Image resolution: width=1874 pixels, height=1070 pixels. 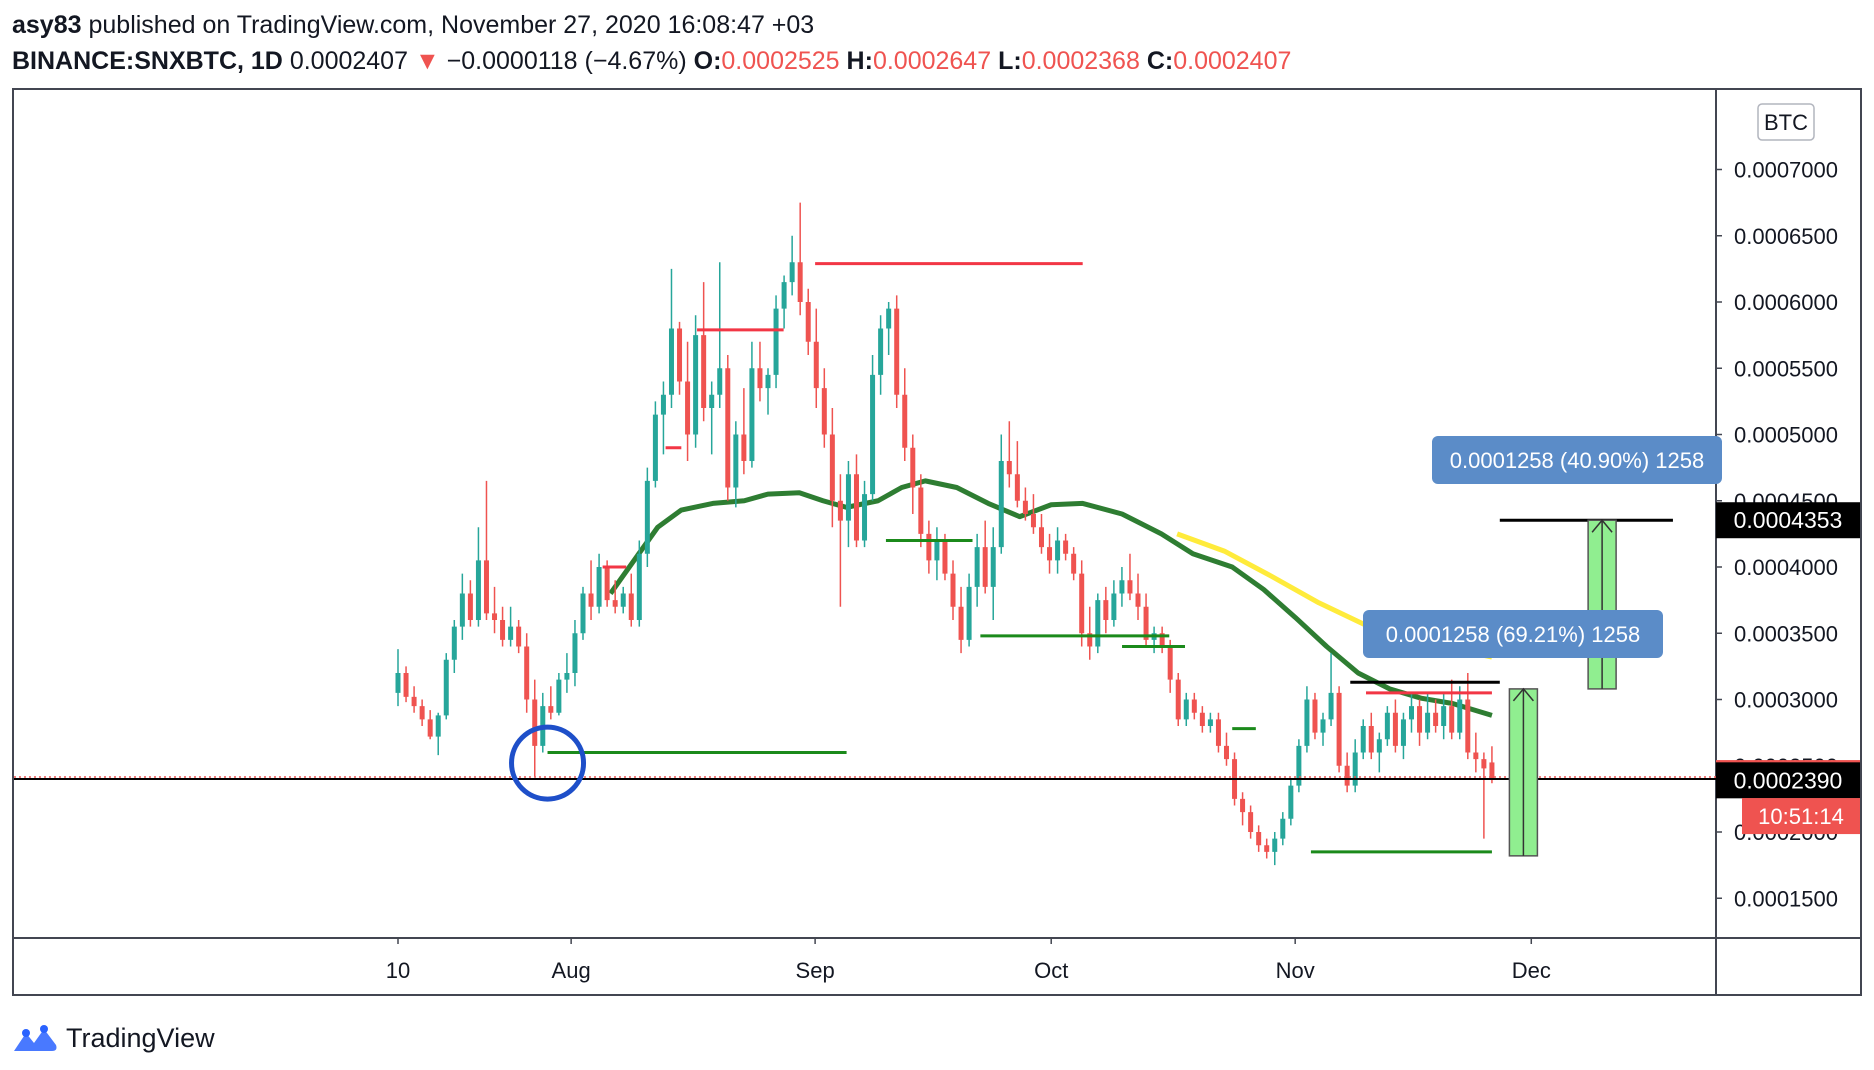 I want to click on price-label-target-box, so click(x=1788, y=520).